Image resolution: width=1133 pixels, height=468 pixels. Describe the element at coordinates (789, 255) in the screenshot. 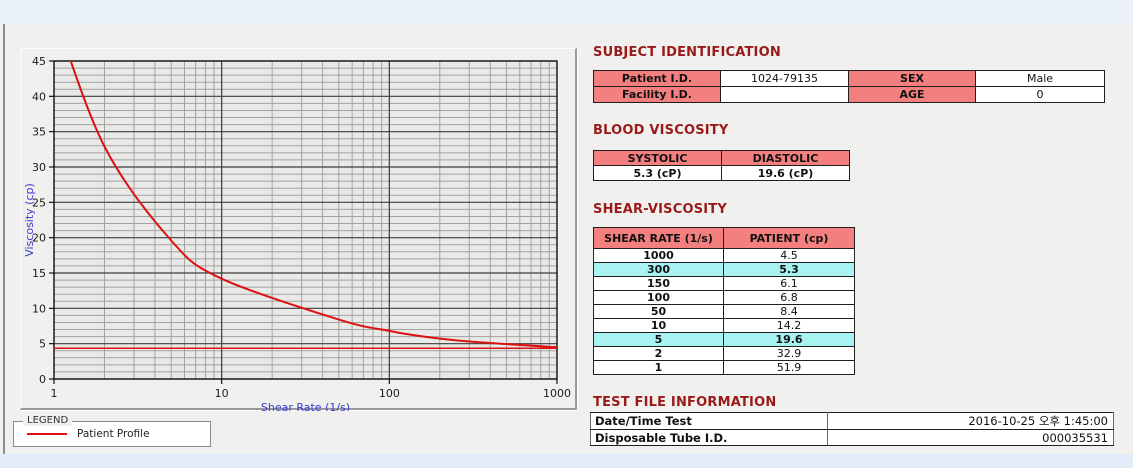

I see `patient-cp-cell: 4.5` at that location.